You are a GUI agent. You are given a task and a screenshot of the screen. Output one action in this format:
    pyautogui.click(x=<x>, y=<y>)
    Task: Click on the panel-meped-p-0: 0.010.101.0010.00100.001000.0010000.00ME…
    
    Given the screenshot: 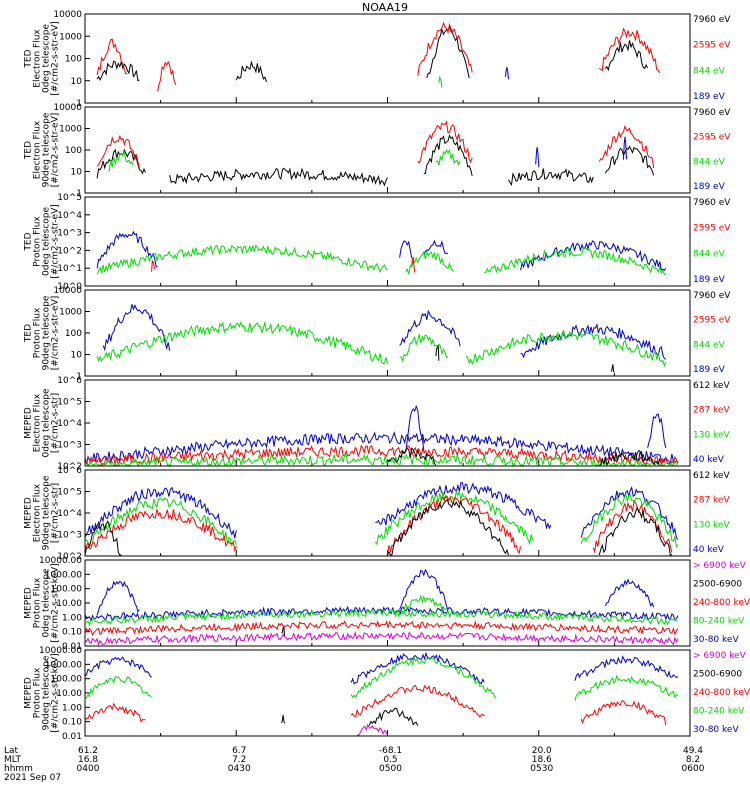 What is the action you would take?
    pyautogui.click(x=387, y=604)
    